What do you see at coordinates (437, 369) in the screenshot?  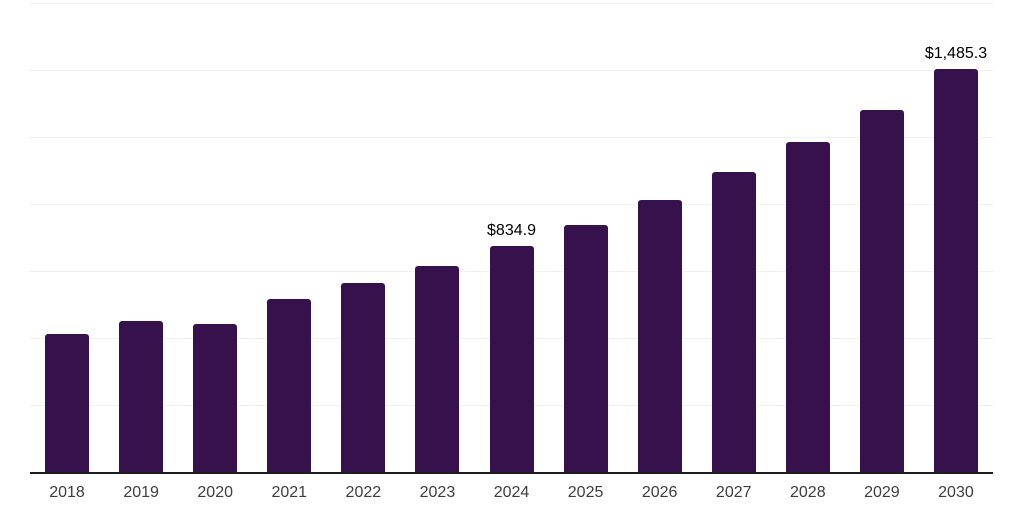 I see `bar-2023` at bounding box center [437, 369].